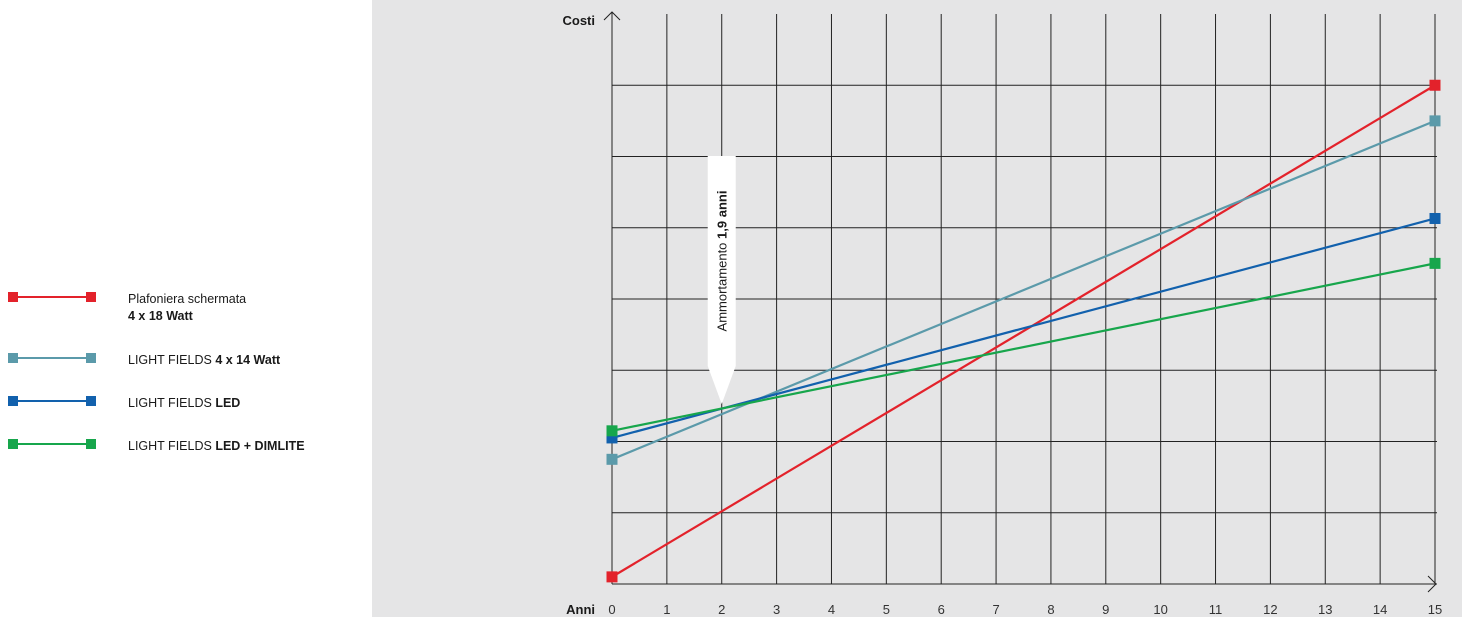 The height and width of the screenshot is (617, 1462). Describe the element at coordinates (187, 299) in the screenshot. I see `legend-label-text: Plafoniera schermata` at that location.